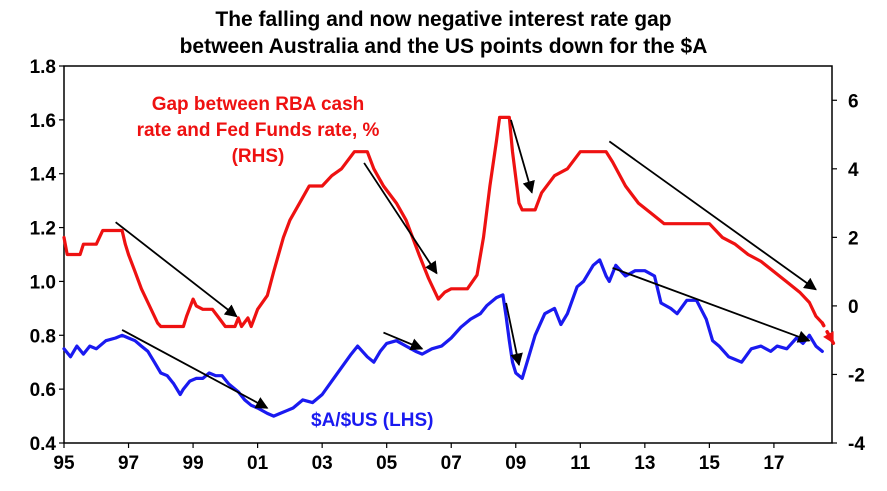 The image size is (887, 491). What do you see at coordinates (43, 175) in the screenshot?
I see `left-tick-label: 1.4` at bounding box center [43, 175].